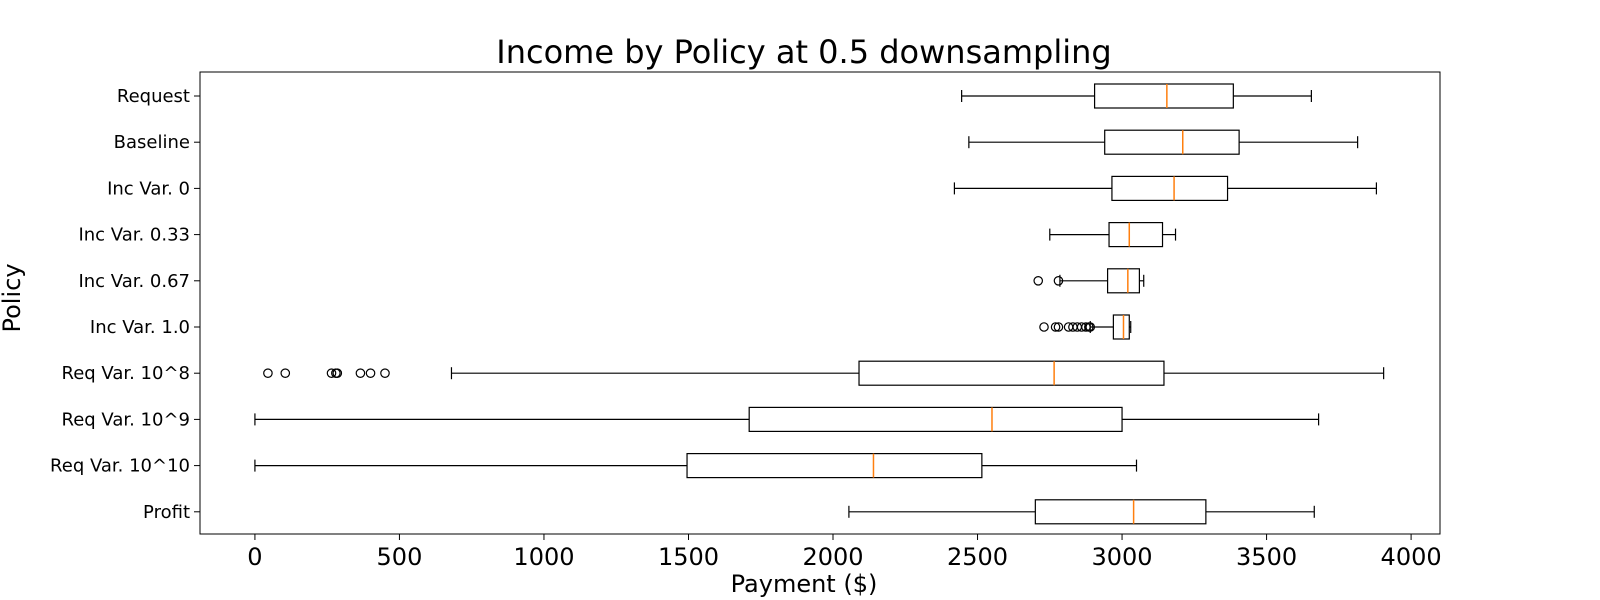 Image resolution: width=1600 pixels, height=600 pixels. What do you see at coordinates (1411, 557) in the screenshot?
I see `x-tick-label: 4000` at bounding box center [1411, 557].